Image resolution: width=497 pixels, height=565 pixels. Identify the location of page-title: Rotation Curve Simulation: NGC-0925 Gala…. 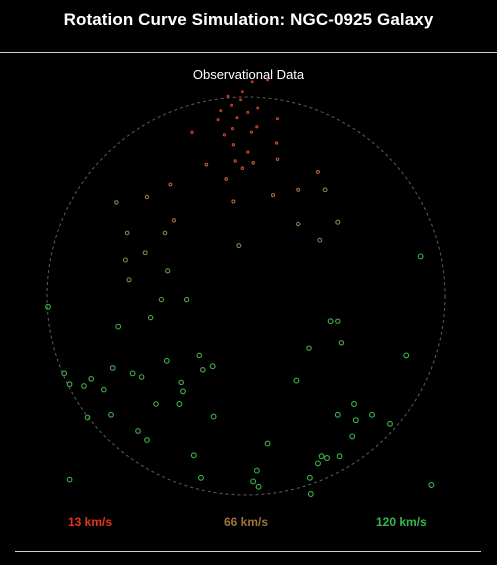
(248, 19).